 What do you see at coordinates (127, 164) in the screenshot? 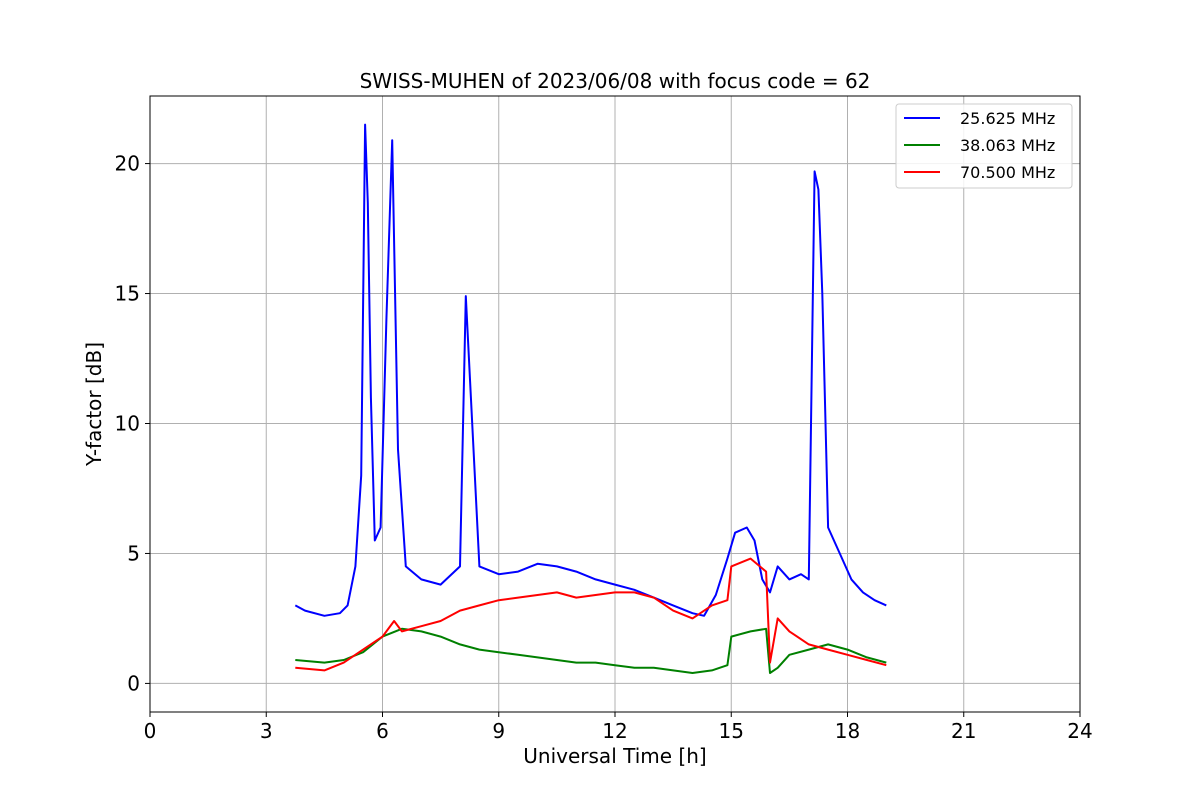
I see `y-tick-label: 20` at bounding box center [127, 164].